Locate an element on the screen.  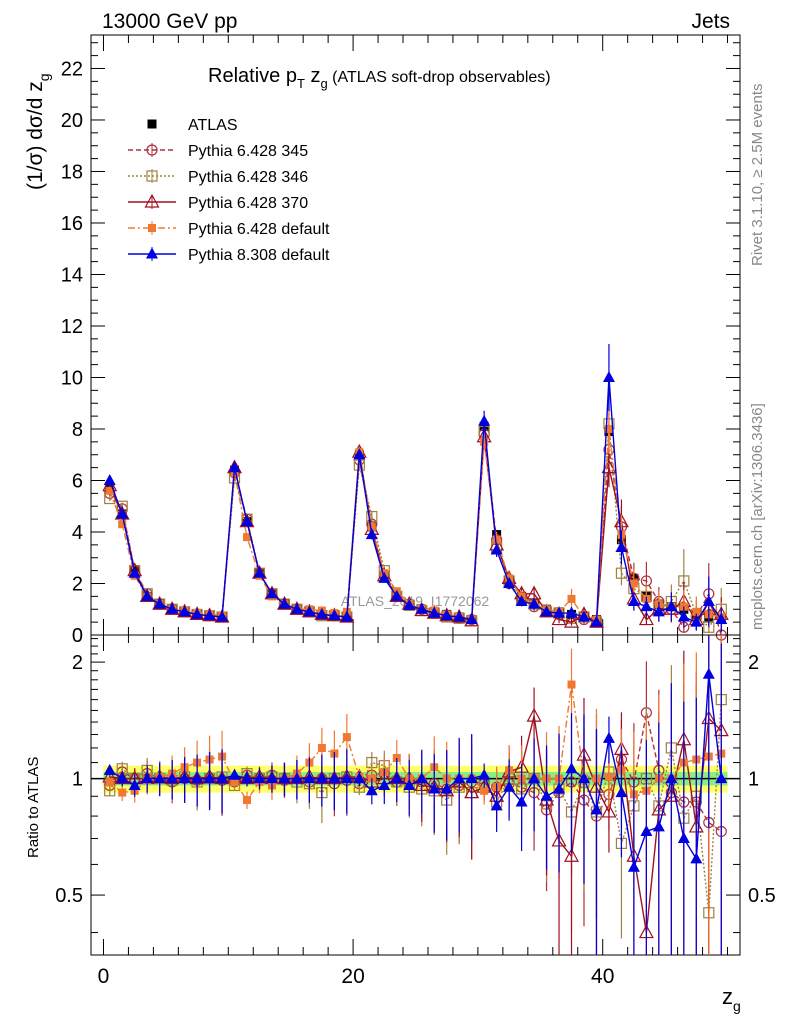
y-axis-label: (1/σ) dσ/d zg is located at coordinates (38, 131).